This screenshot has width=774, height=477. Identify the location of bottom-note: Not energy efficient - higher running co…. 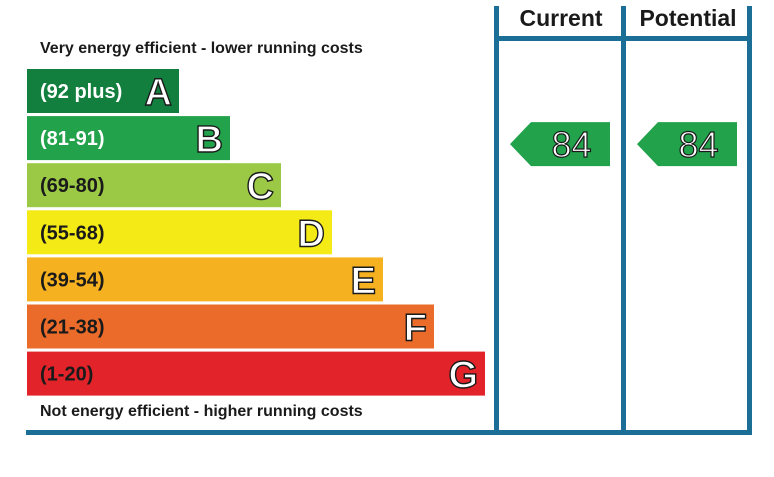
(201, 411).